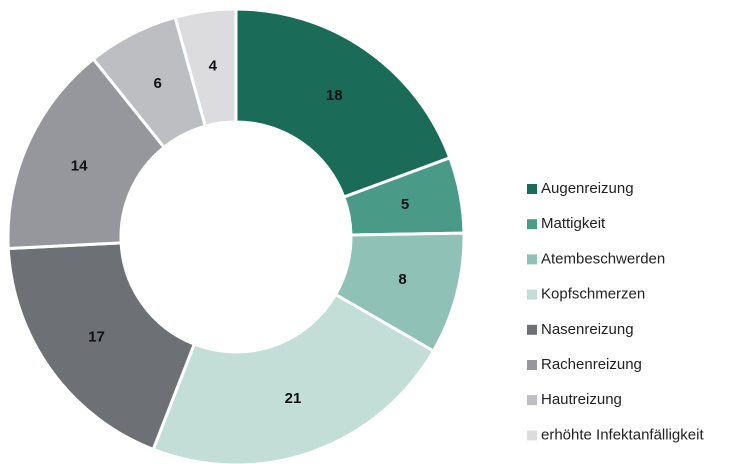 The image size is (734, 464). What do you see at coordinates (334, 95) in the screenshot?
I see `data-label: 18` at bounding box center [334, 95].